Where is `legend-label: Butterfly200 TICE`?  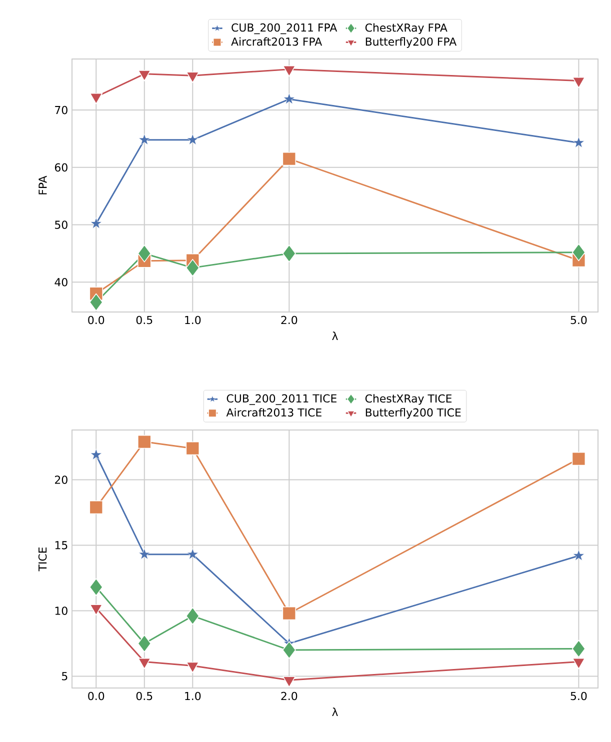 legend-label: Butterfly200 TICE is located at coordinates (413, 413).